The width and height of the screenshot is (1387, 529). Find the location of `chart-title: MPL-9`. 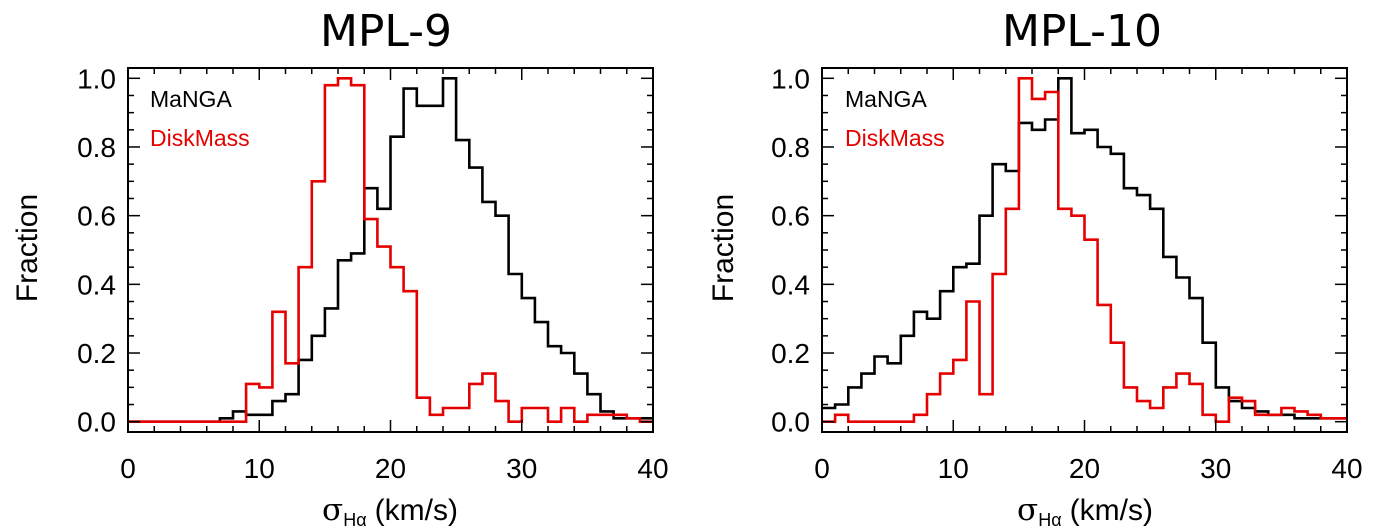

chart-title: MPL-9 is located at coordinates (386, 31).